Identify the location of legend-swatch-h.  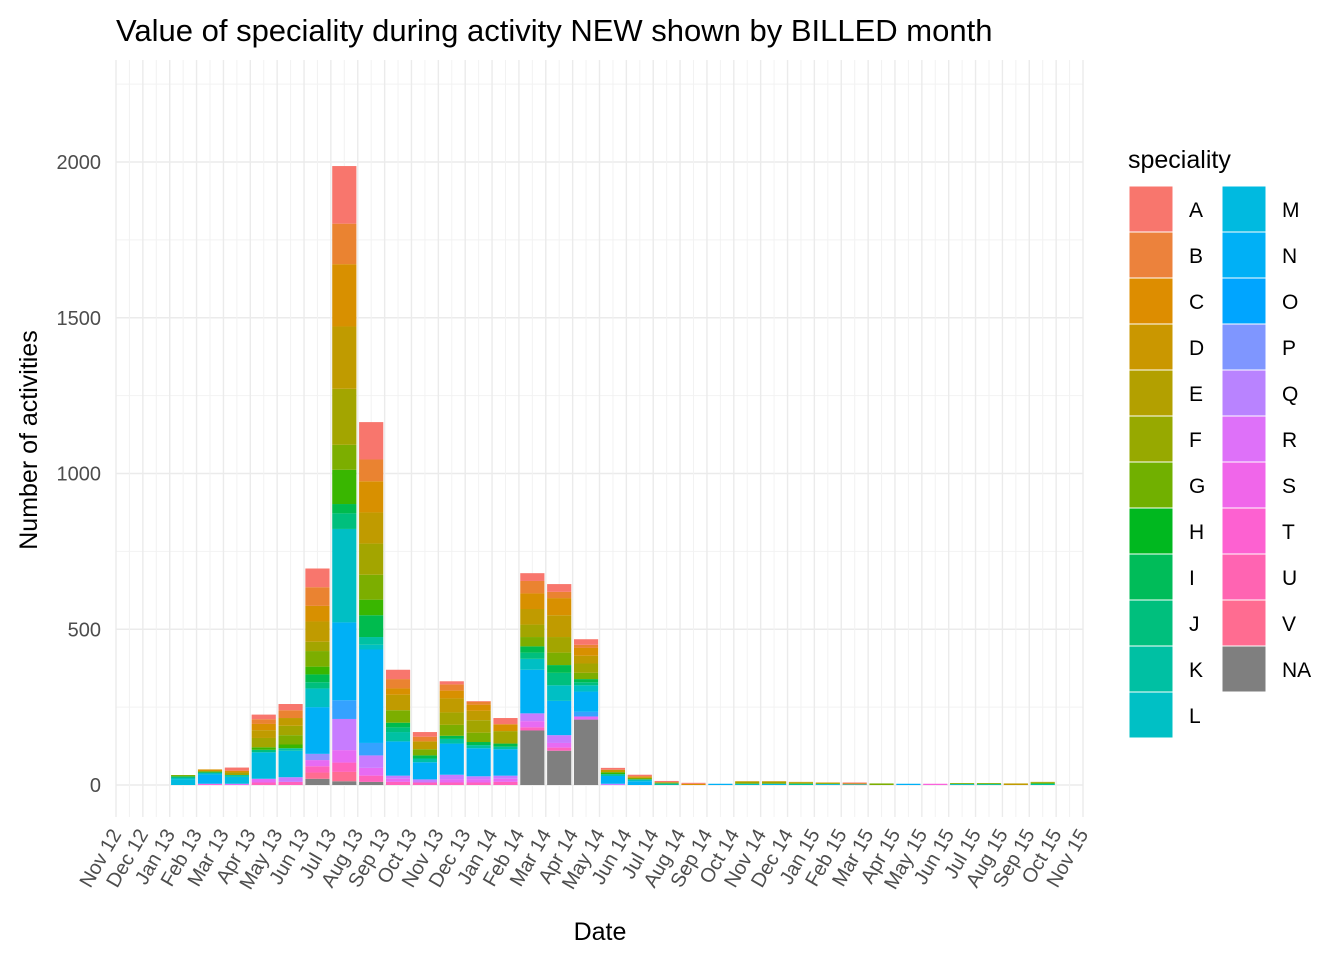
(1151, 531).